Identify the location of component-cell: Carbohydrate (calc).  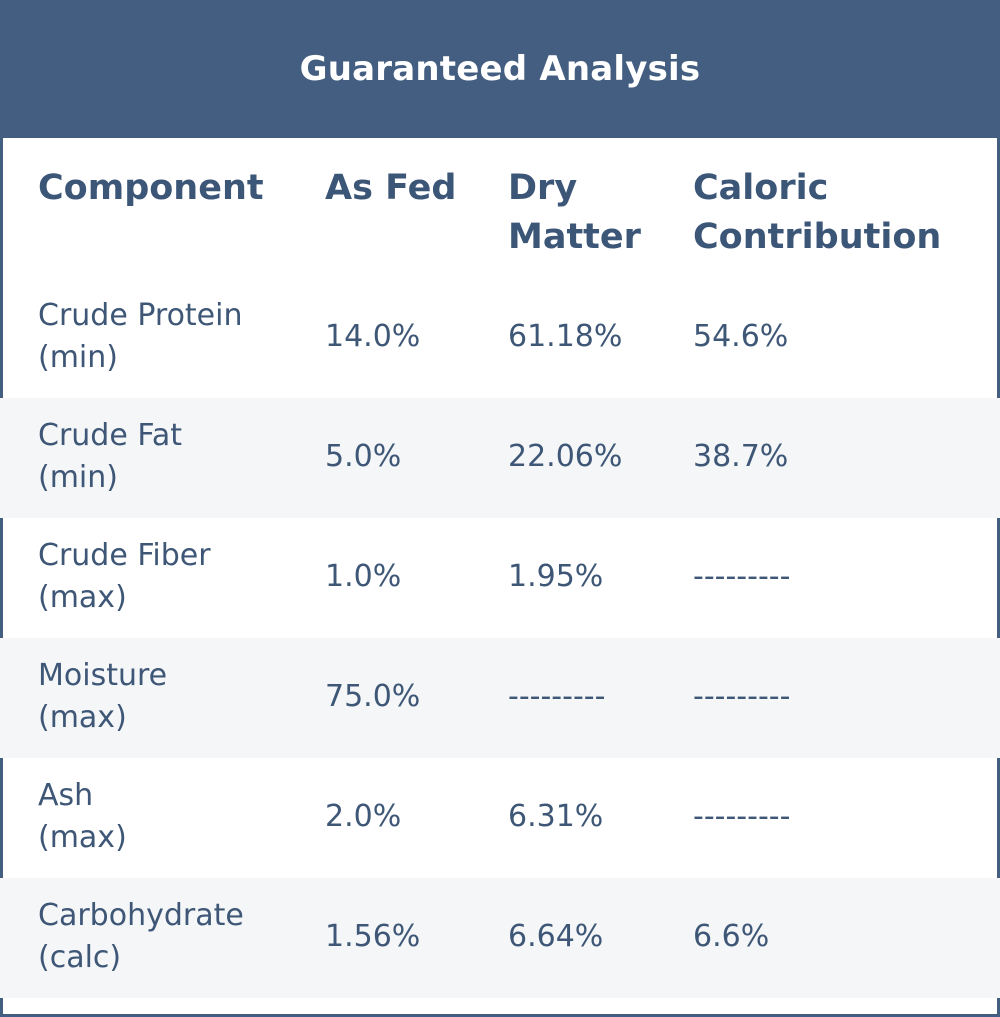
(178, 937).